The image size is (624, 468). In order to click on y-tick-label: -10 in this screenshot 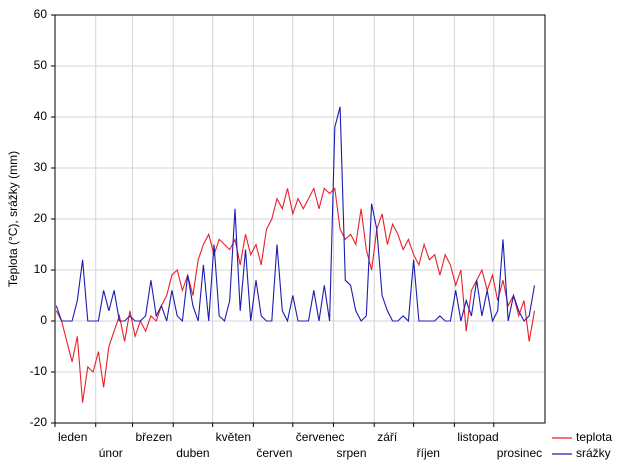, I will do `click(39, 371)`.